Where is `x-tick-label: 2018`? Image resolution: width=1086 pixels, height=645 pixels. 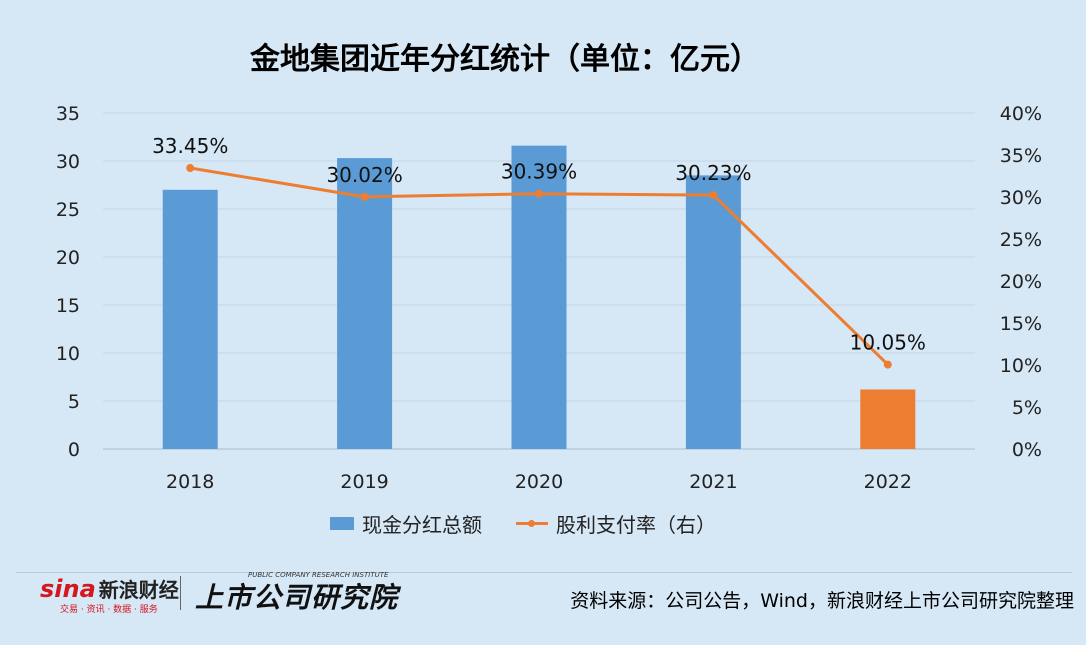
x-tick-label: 2018 is located at coordinates (190, 482).